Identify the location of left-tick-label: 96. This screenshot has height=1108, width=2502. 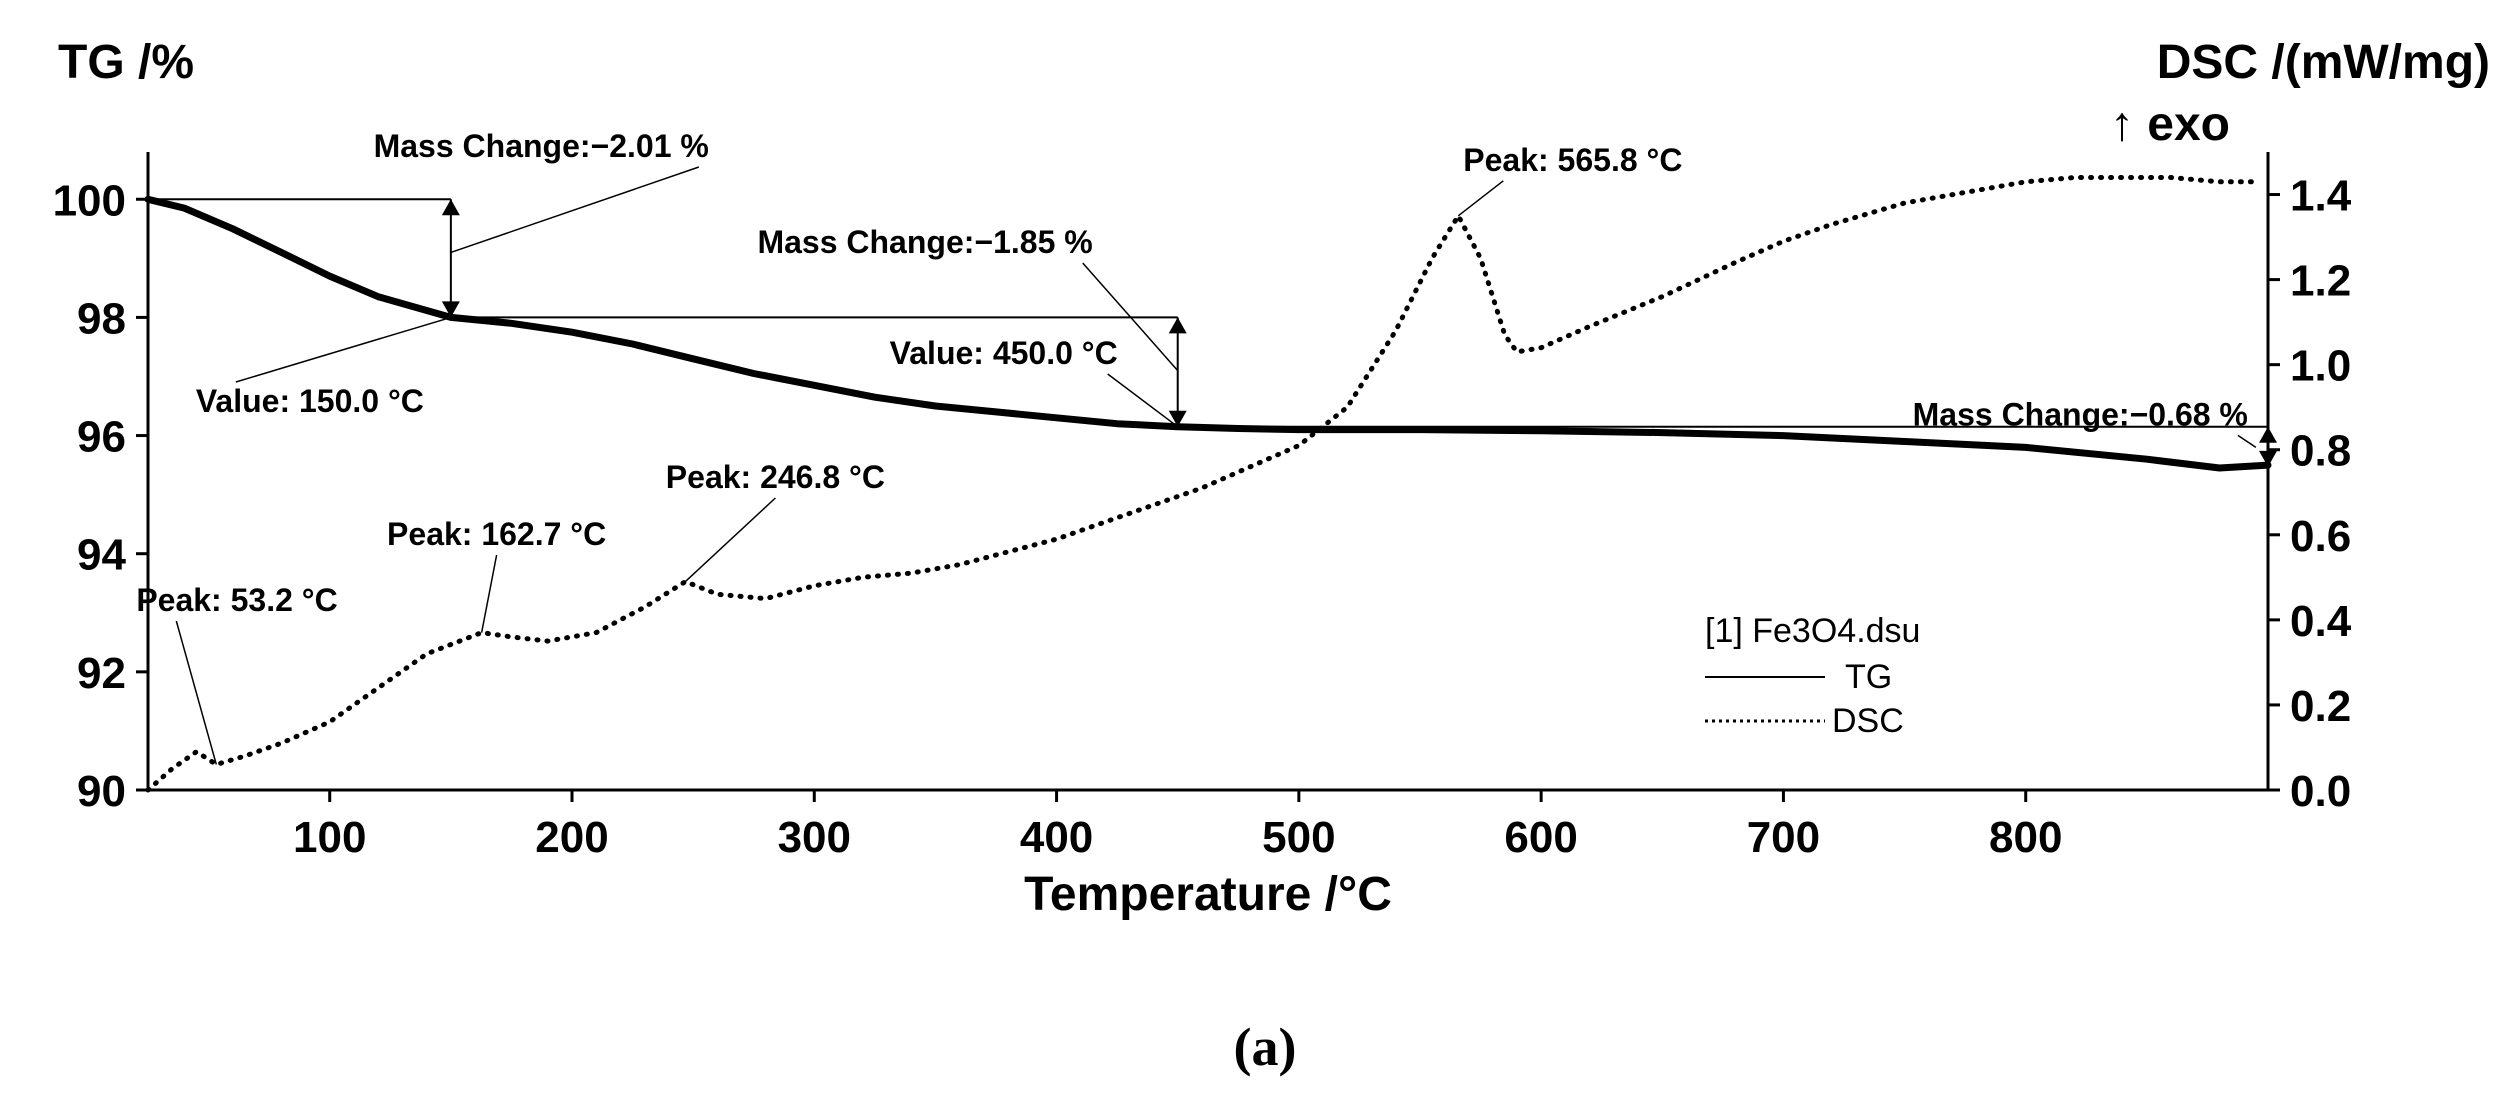
(101, 437).